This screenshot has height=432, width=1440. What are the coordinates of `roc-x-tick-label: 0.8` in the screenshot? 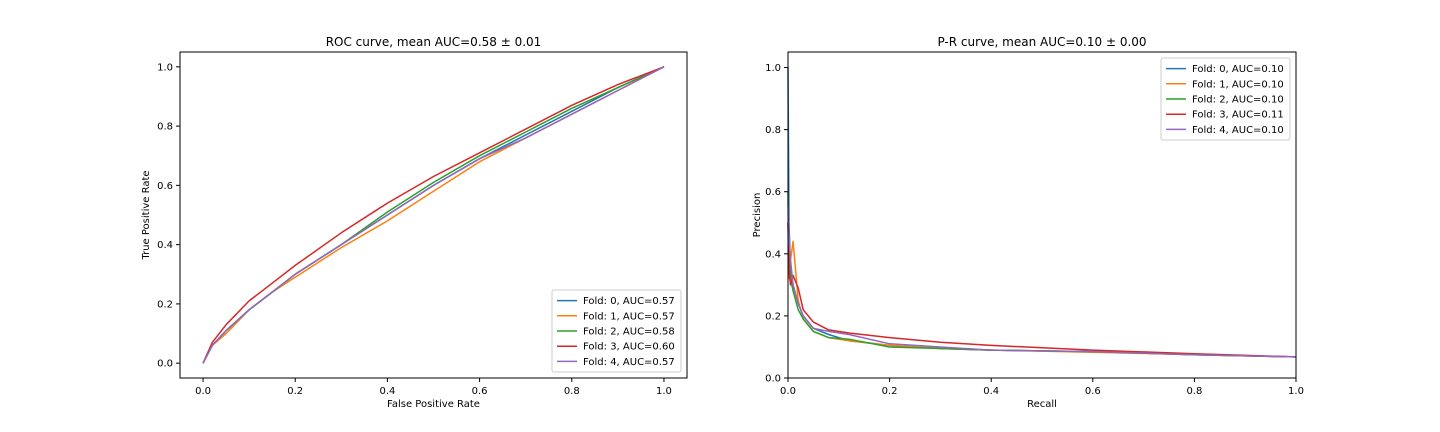 It's located at (572, 391).